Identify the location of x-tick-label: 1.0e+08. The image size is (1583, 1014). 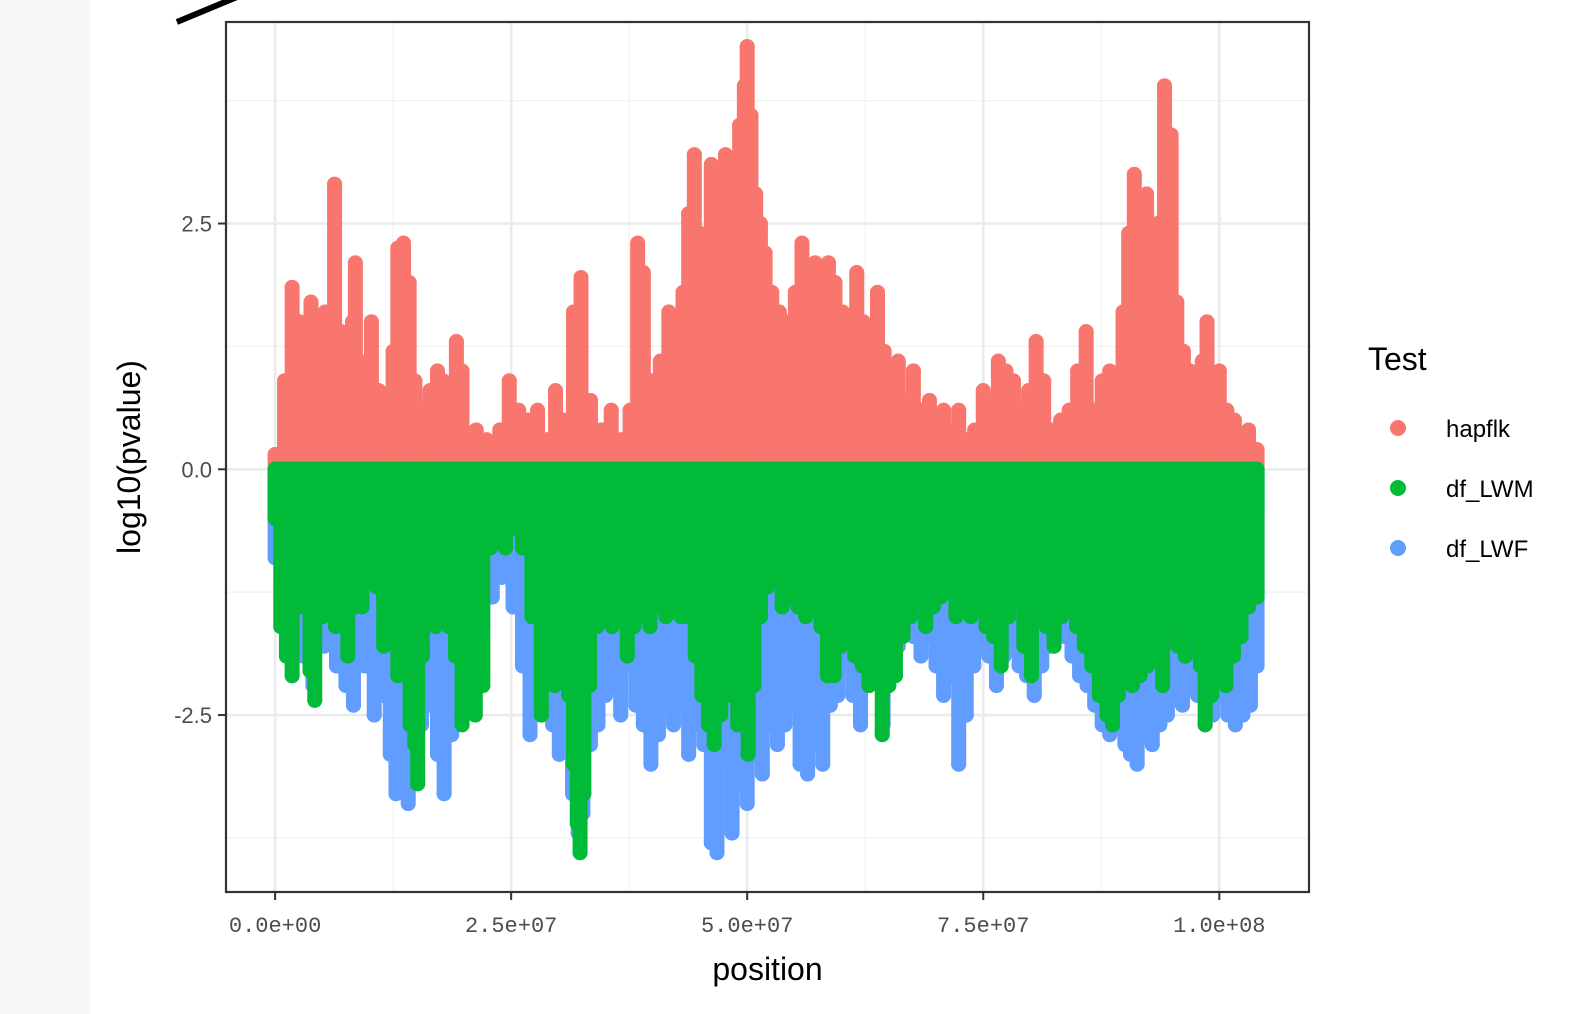
(1219, 926).